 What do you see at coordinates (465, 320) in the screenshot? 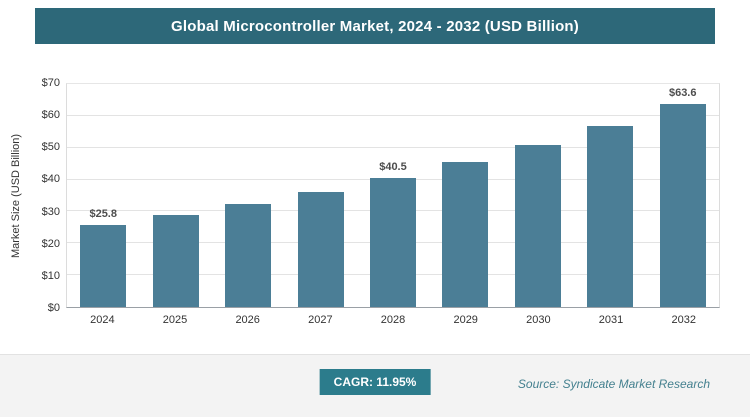
I see `x-axis-label: 2029` at bounding box center [465, 320].